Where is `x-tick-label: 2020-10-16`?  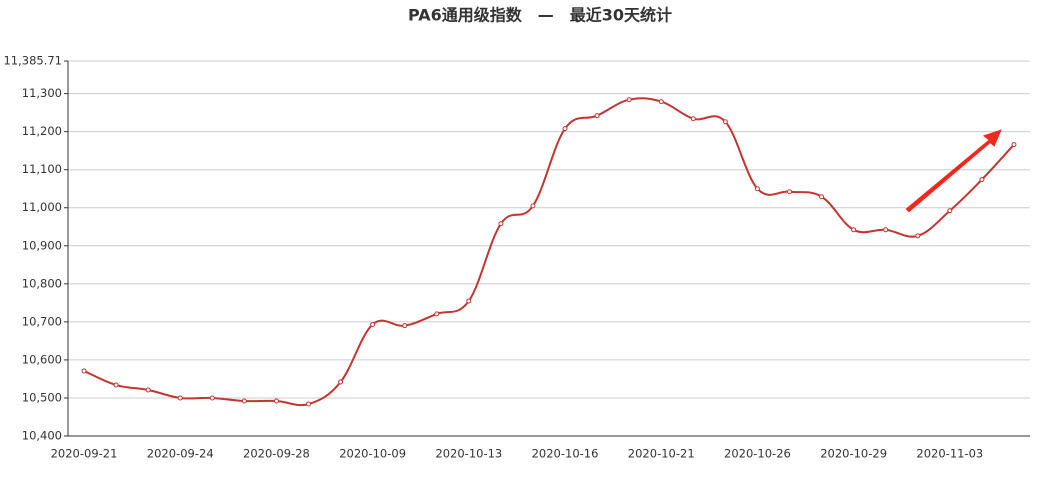
x-tick-label: 2020-10-16 is located at coordinates (565, 454).